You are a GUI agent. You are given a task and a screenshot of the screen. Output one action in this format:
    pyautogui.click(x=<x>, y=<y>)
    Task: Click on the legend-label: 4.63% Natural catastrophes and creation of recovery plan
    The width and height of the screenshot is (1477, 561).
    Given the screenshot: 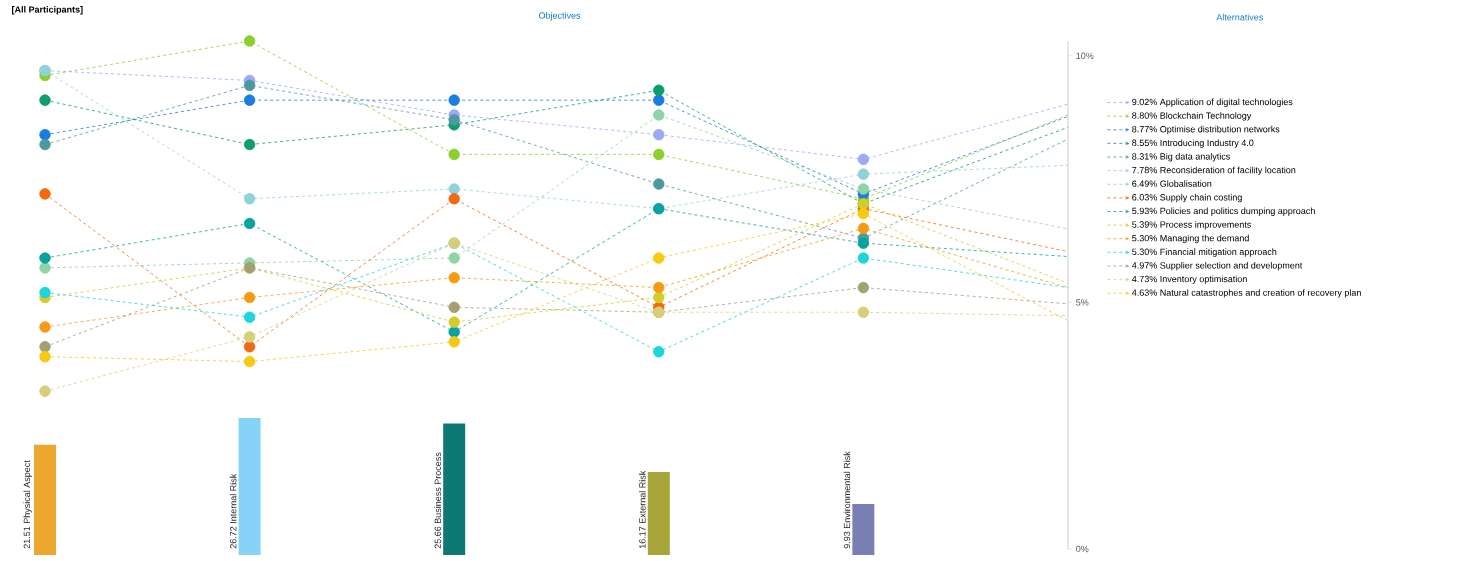 What is the action you would take?
    pyautogui.click(x=1246, y=293)
    